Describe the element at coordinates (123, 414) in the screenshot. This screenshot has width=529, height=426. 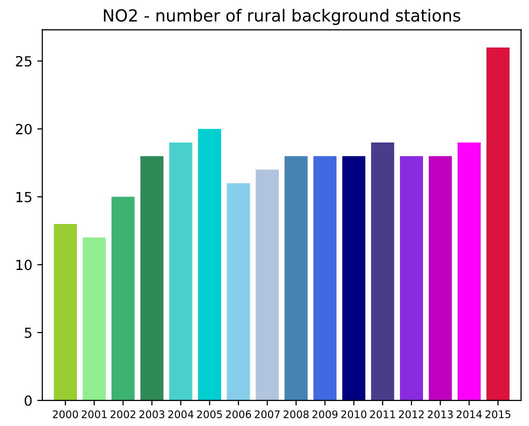
I see `x-tick-label: 2002` at that location.